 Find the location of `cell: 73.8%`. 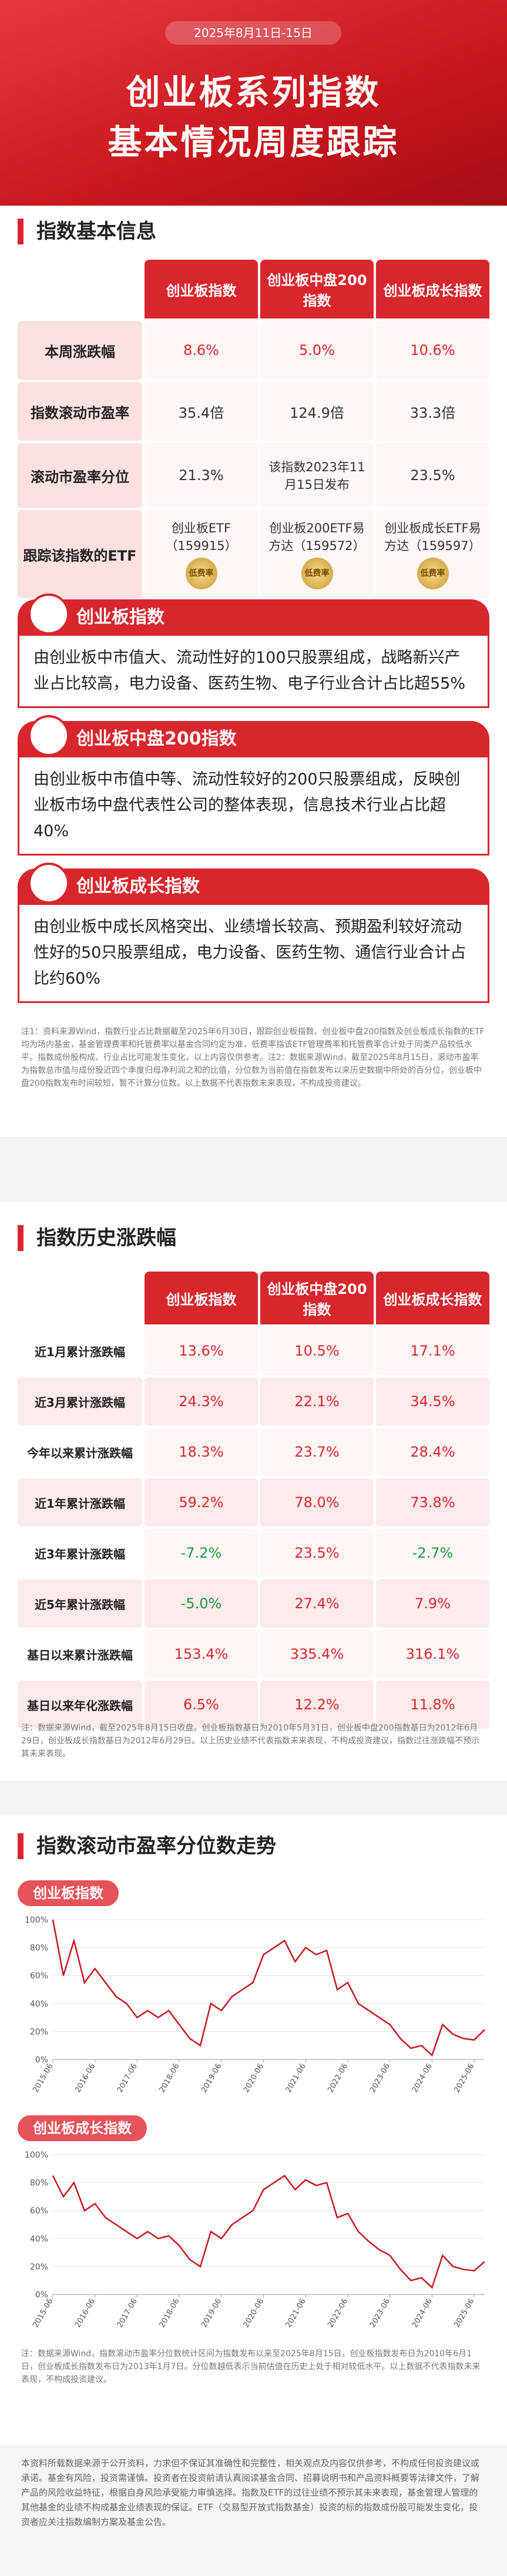

cell: 73.8% is located at coordinates (432, 1502).